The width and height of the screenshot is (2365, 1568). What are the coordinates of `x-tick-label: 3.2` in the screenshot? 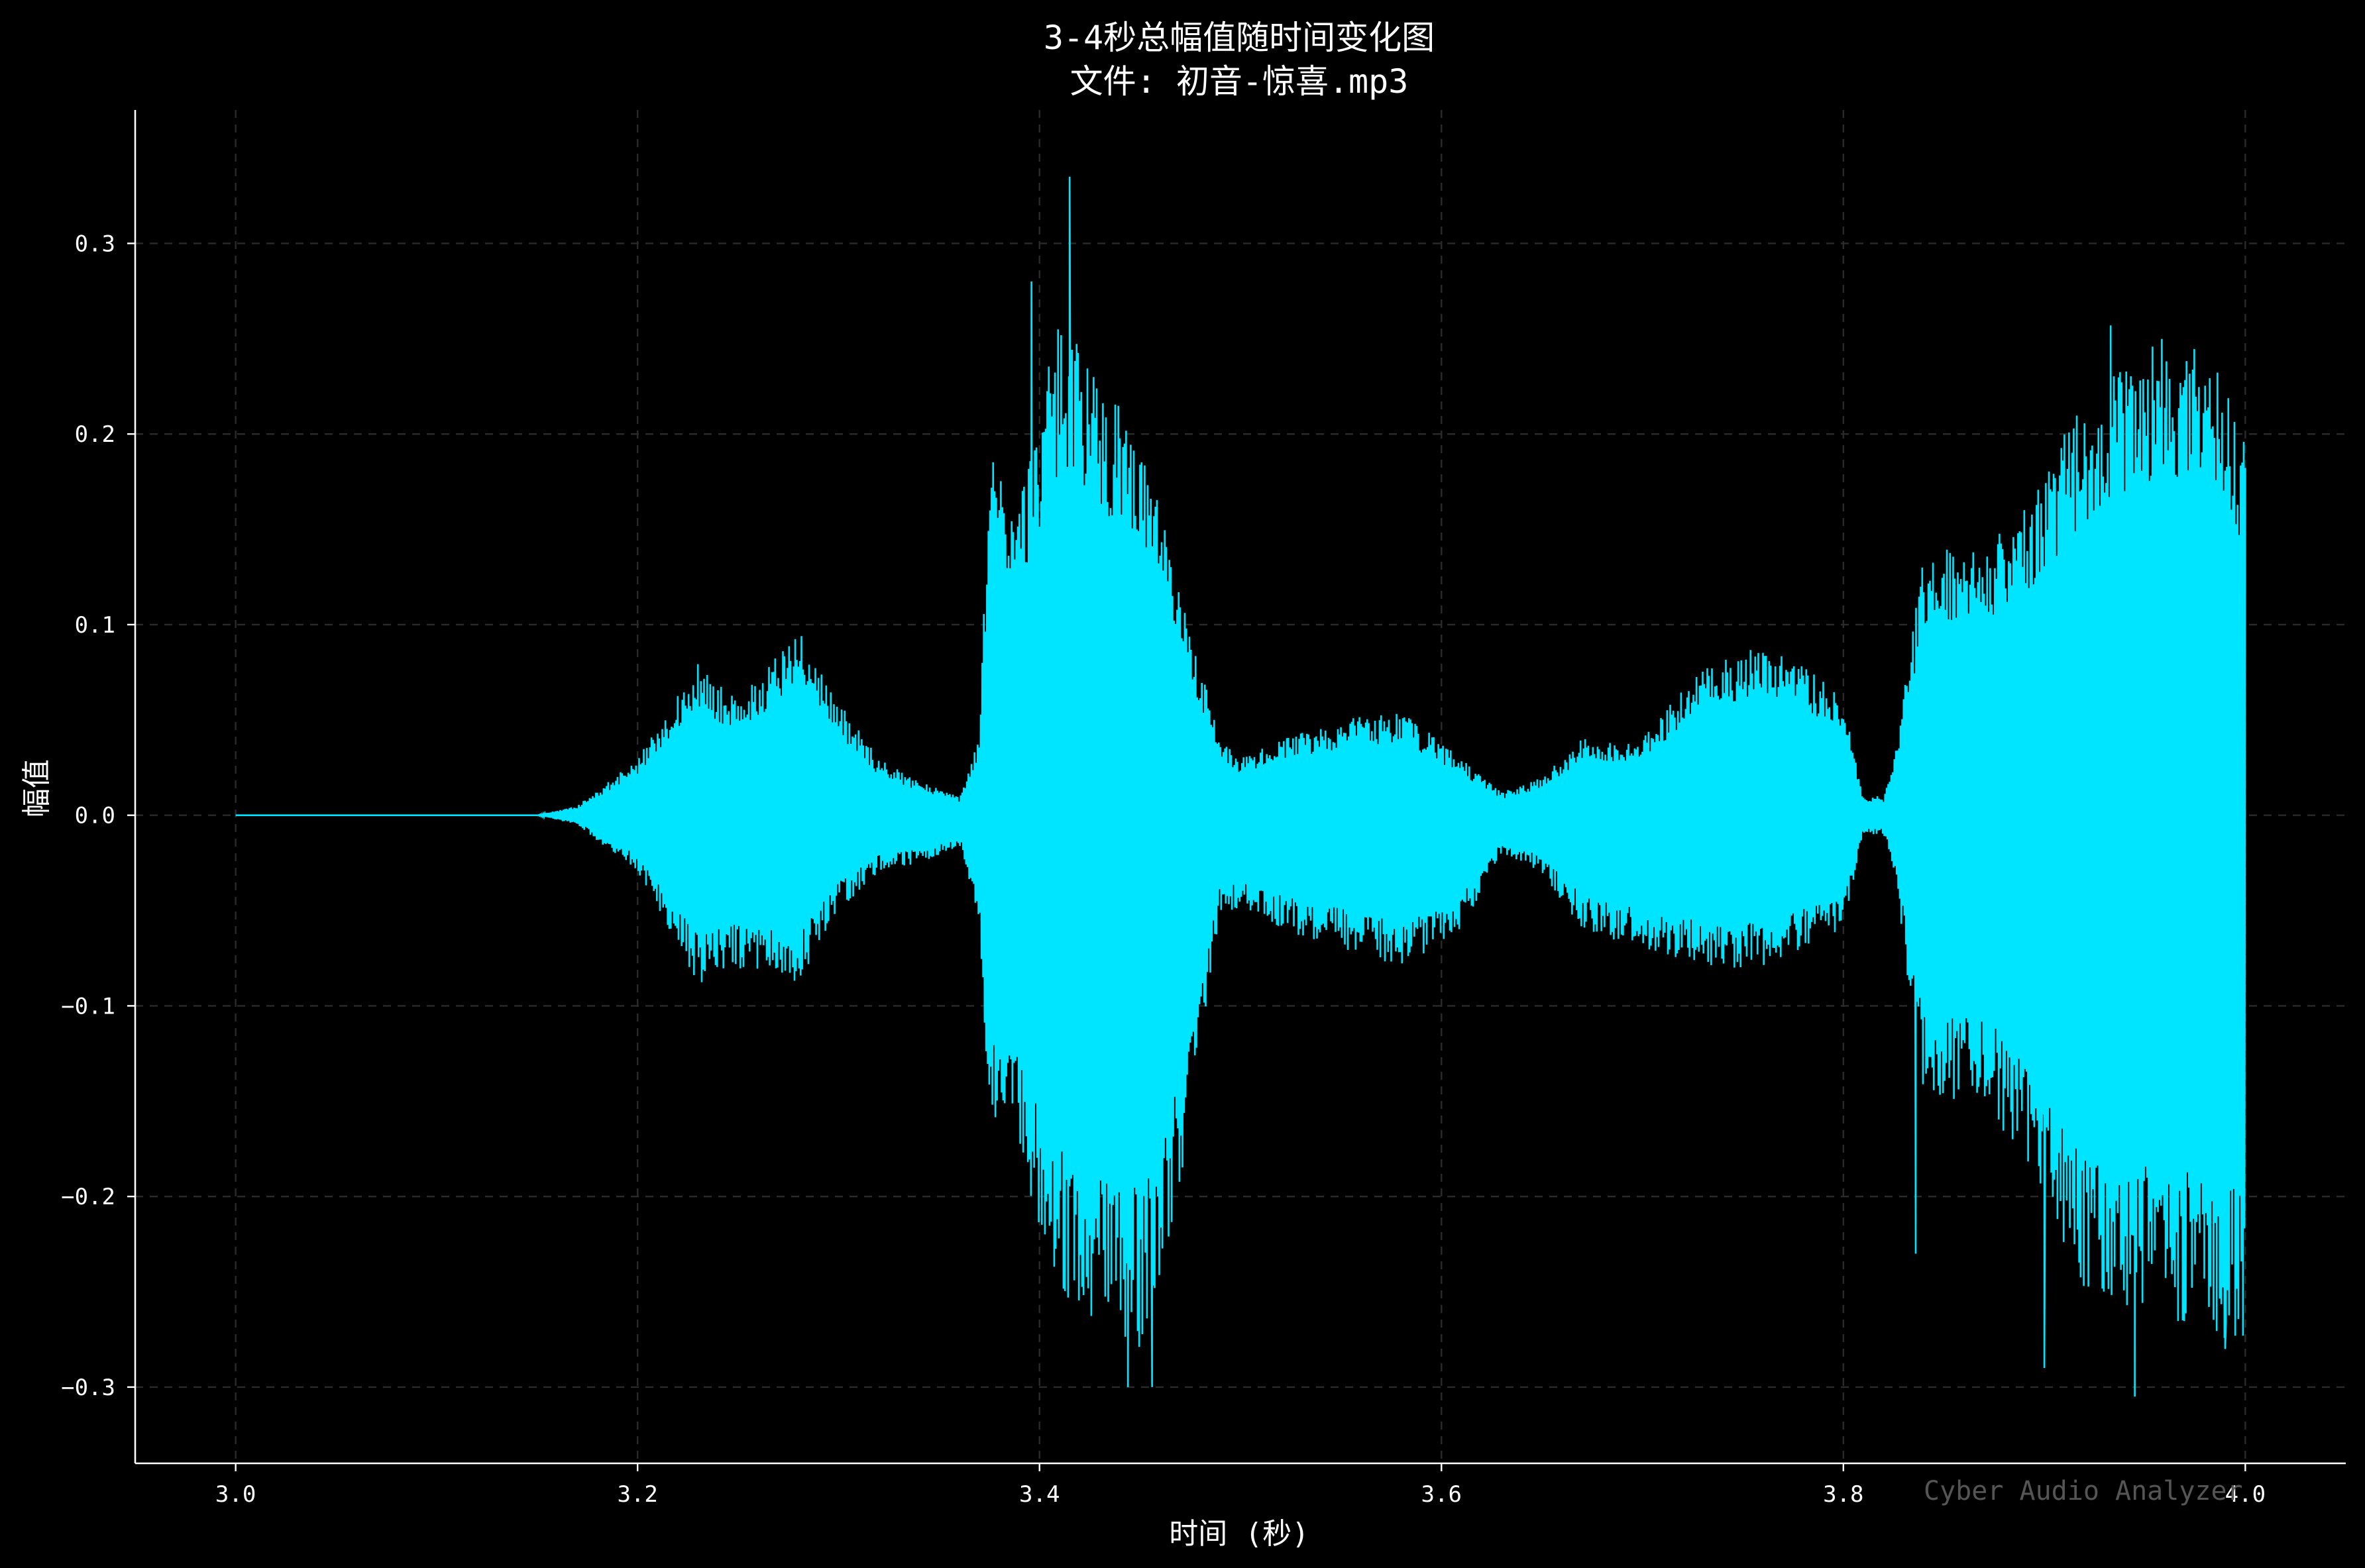 It's located at (637, 1494).